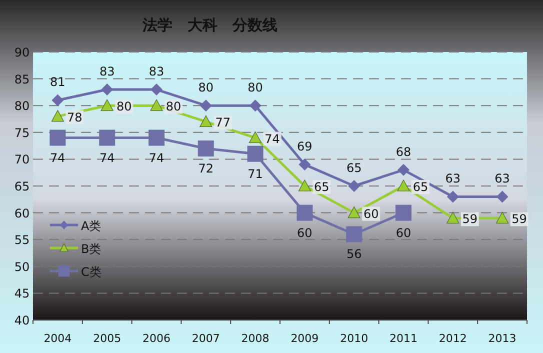  I want to click on x-tick-label: 2012, so click(452, 338).